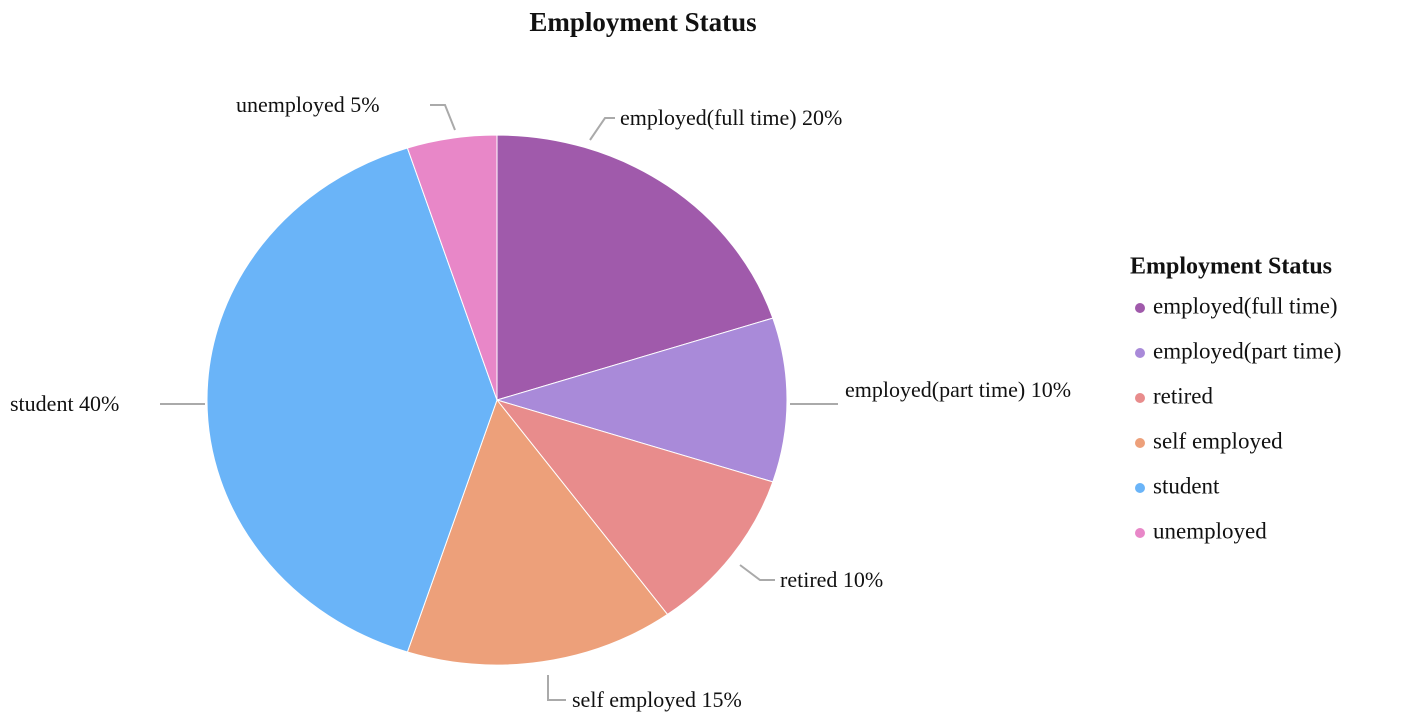  What do you see at coordinates (1218, 440) in the screenshot?
I see `legend-label: self employed` at bounding box center [1218, 440].